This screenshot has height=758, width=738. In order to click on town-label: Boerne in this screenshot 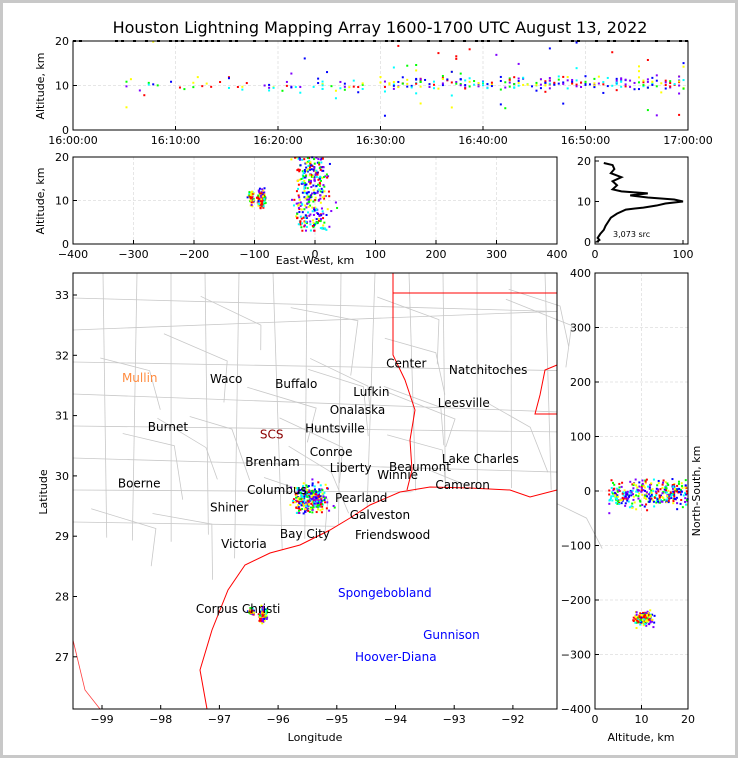, I will do `click(139, 484)`.